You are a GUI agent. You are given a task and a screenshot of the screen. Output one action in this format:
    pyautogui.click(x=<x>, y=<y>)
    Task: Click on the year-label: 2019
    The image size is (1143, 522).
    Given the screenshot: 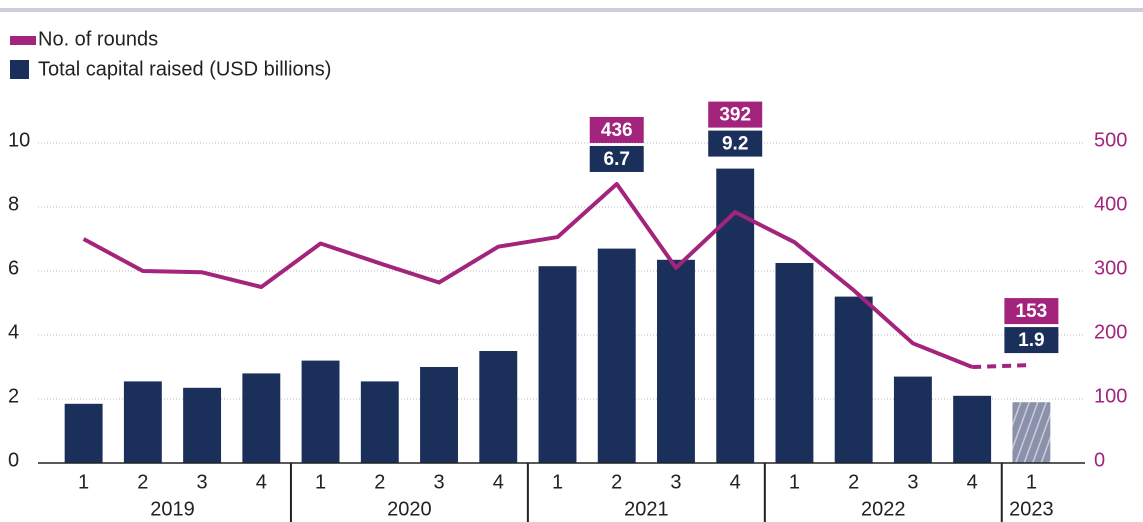 What is the action you would take?
    pyautogui.click(x=172, y=509)
    